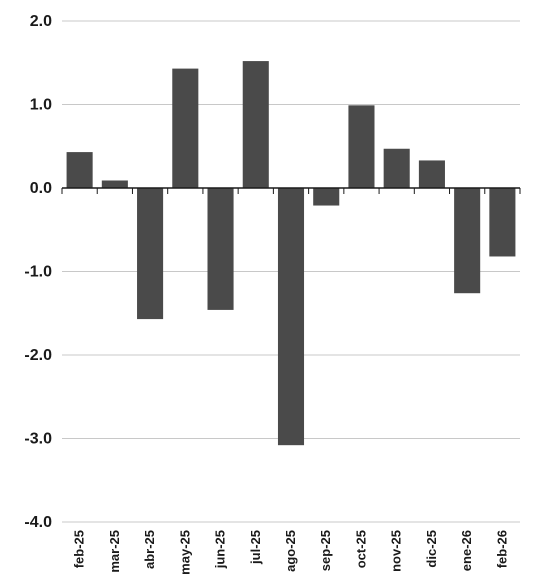 This screenshot has height=582, width=534. What do you see at coordinates (114, 551) in the screenshot?
I see `x-tick-label: mar-25` at bounding box center [114, 551].